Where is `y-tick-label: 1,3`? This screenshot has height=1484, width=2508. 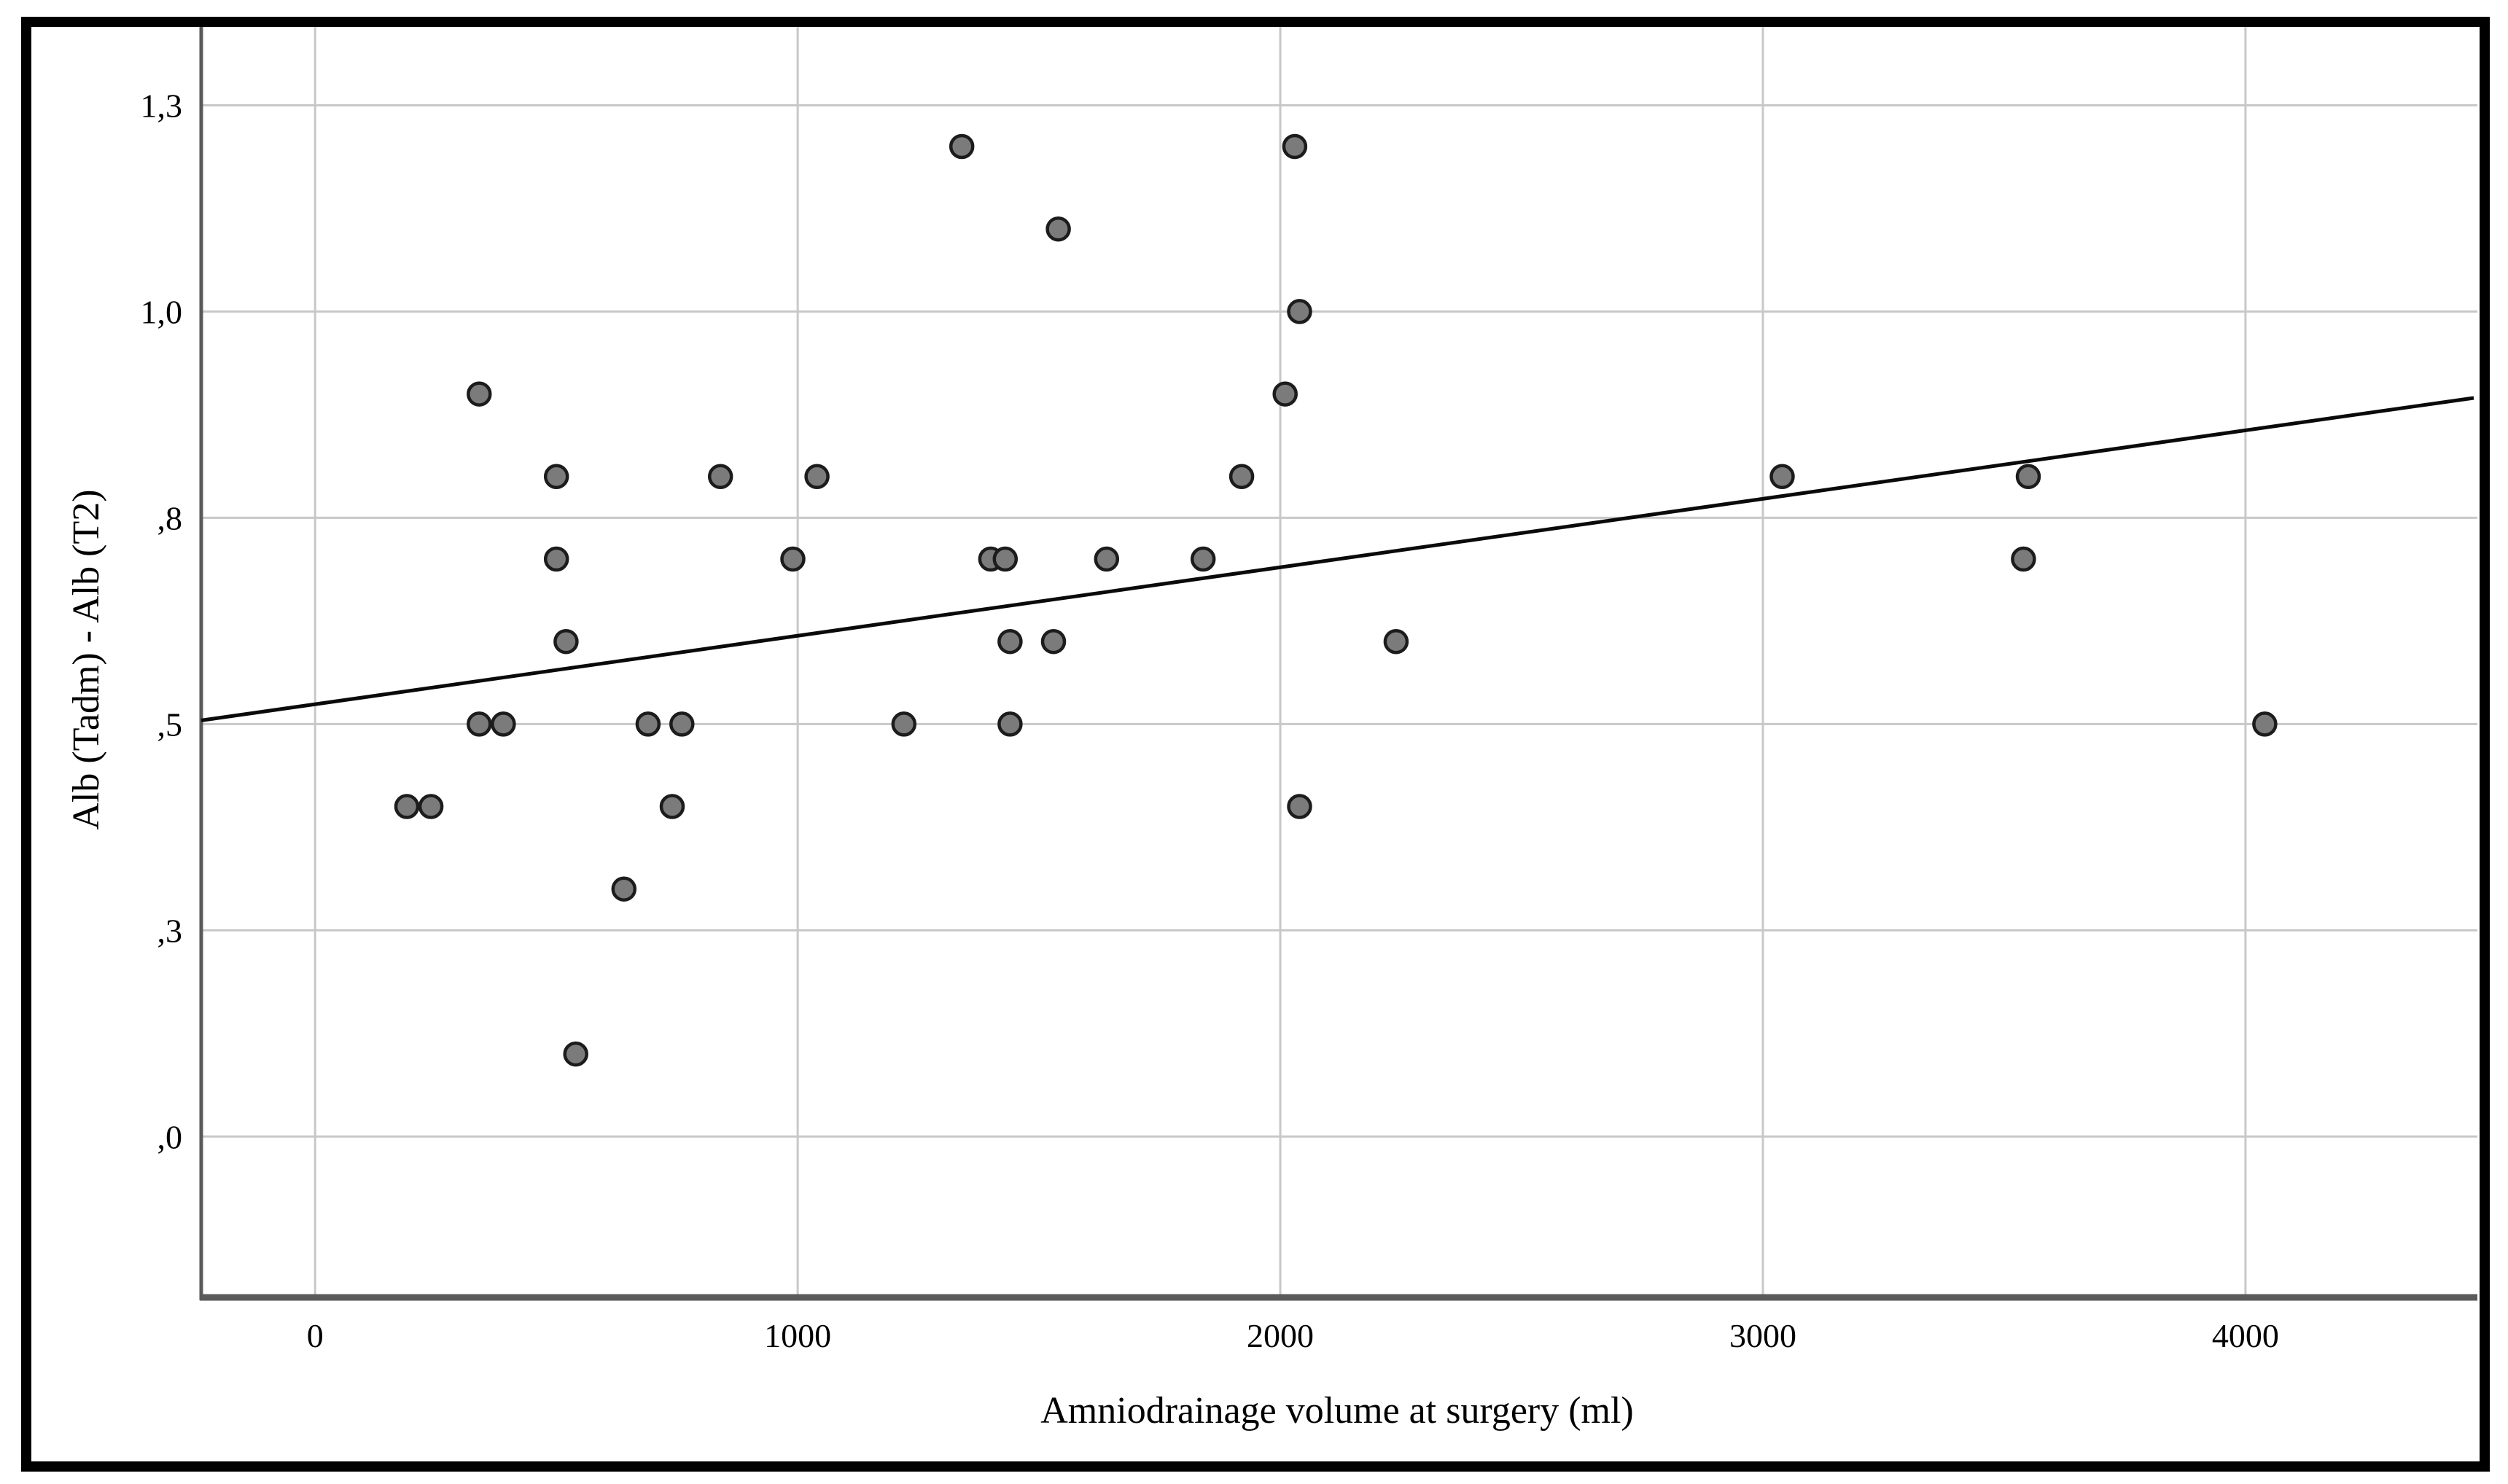 y-tick-label: 1,3 is located at coordinates (162, 106).